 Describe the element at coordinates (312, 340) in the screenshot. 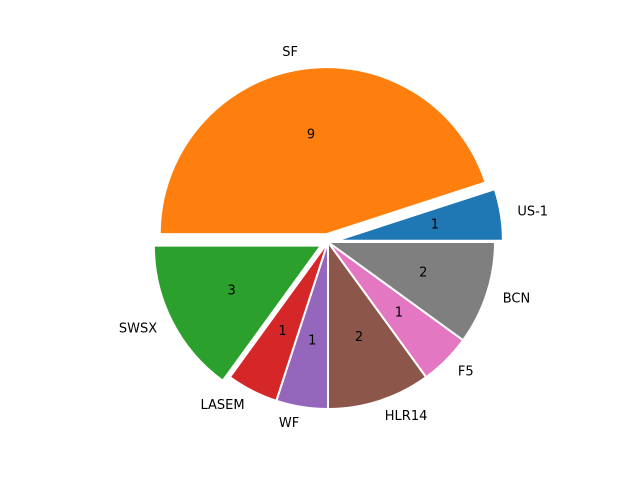

I see `value-label-wf: 1` at that location.